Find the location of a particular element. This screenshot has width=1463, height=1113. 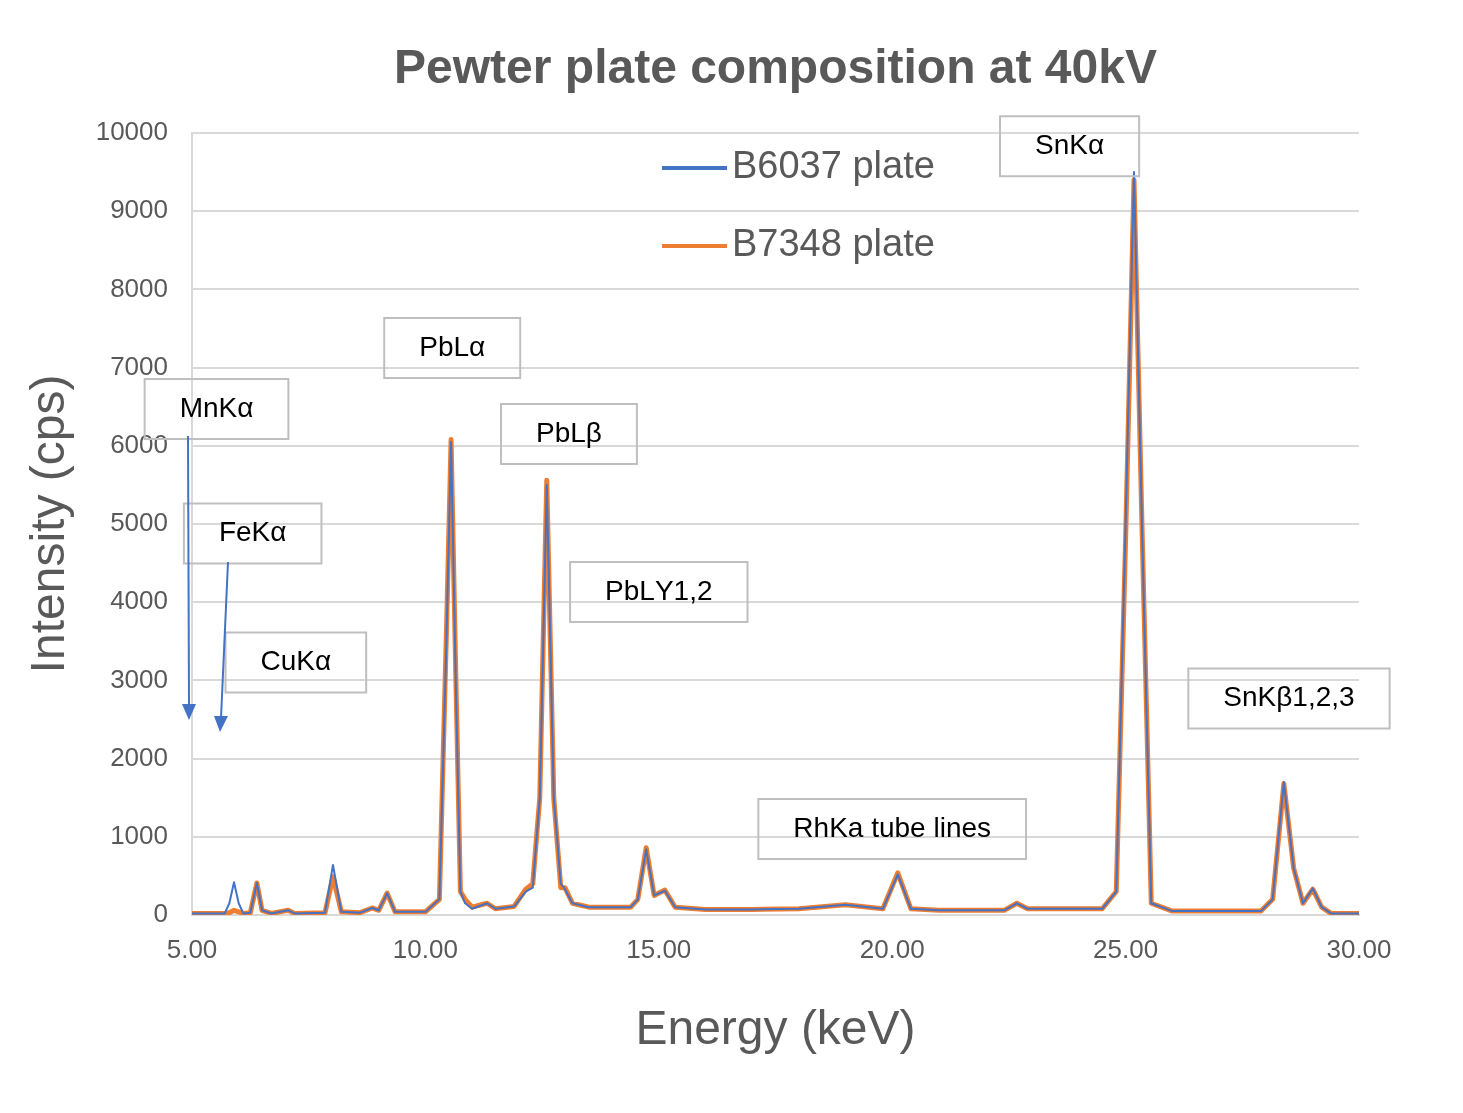

annotation: PbLΥ1,2 is located at coordinates (659, 590).